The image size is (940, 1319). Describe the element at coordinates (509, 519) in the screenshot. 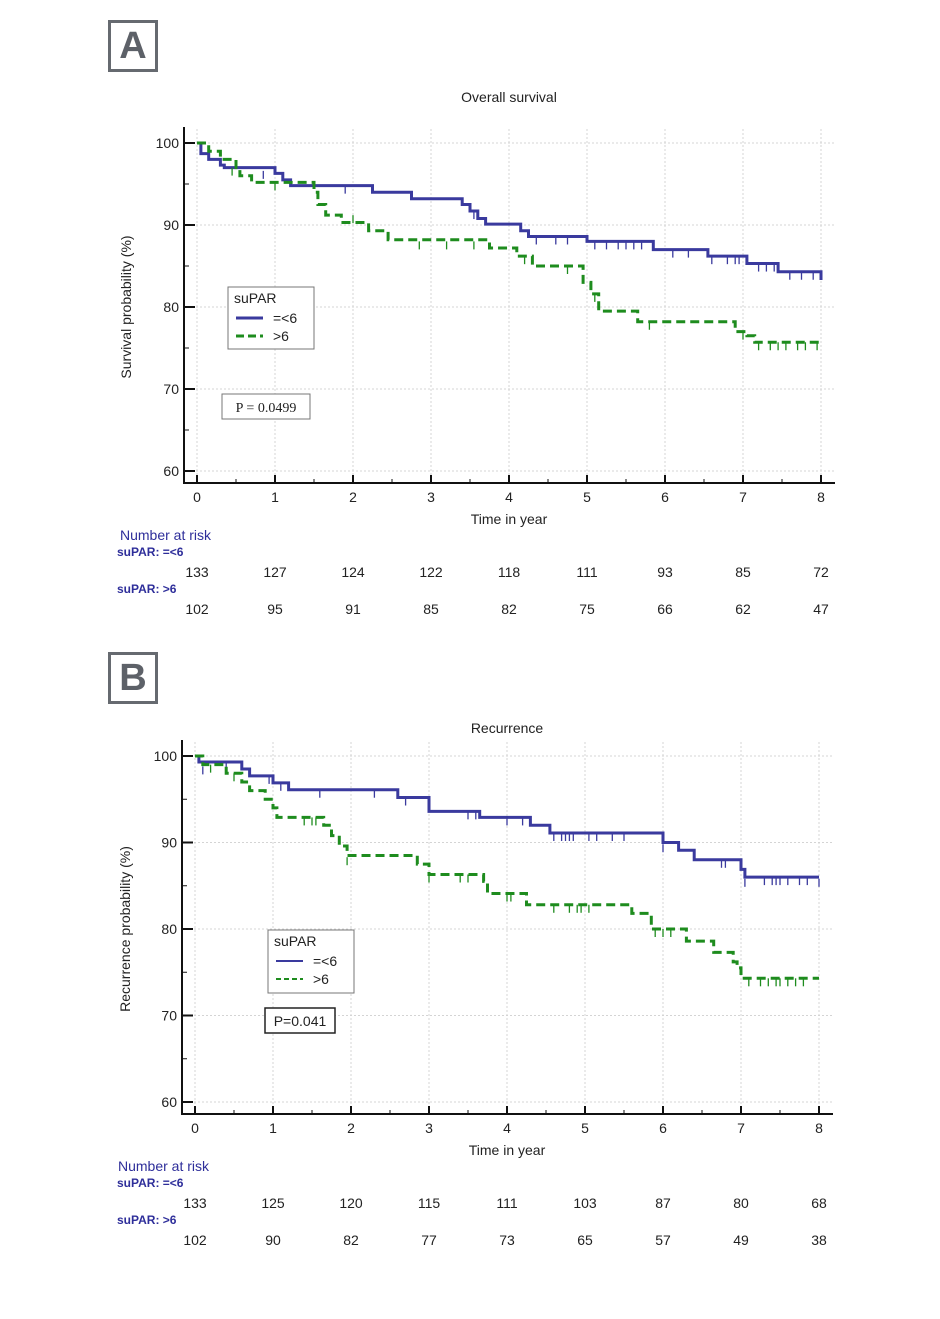

I see `x-axis-label-a: Time in year` at that location.